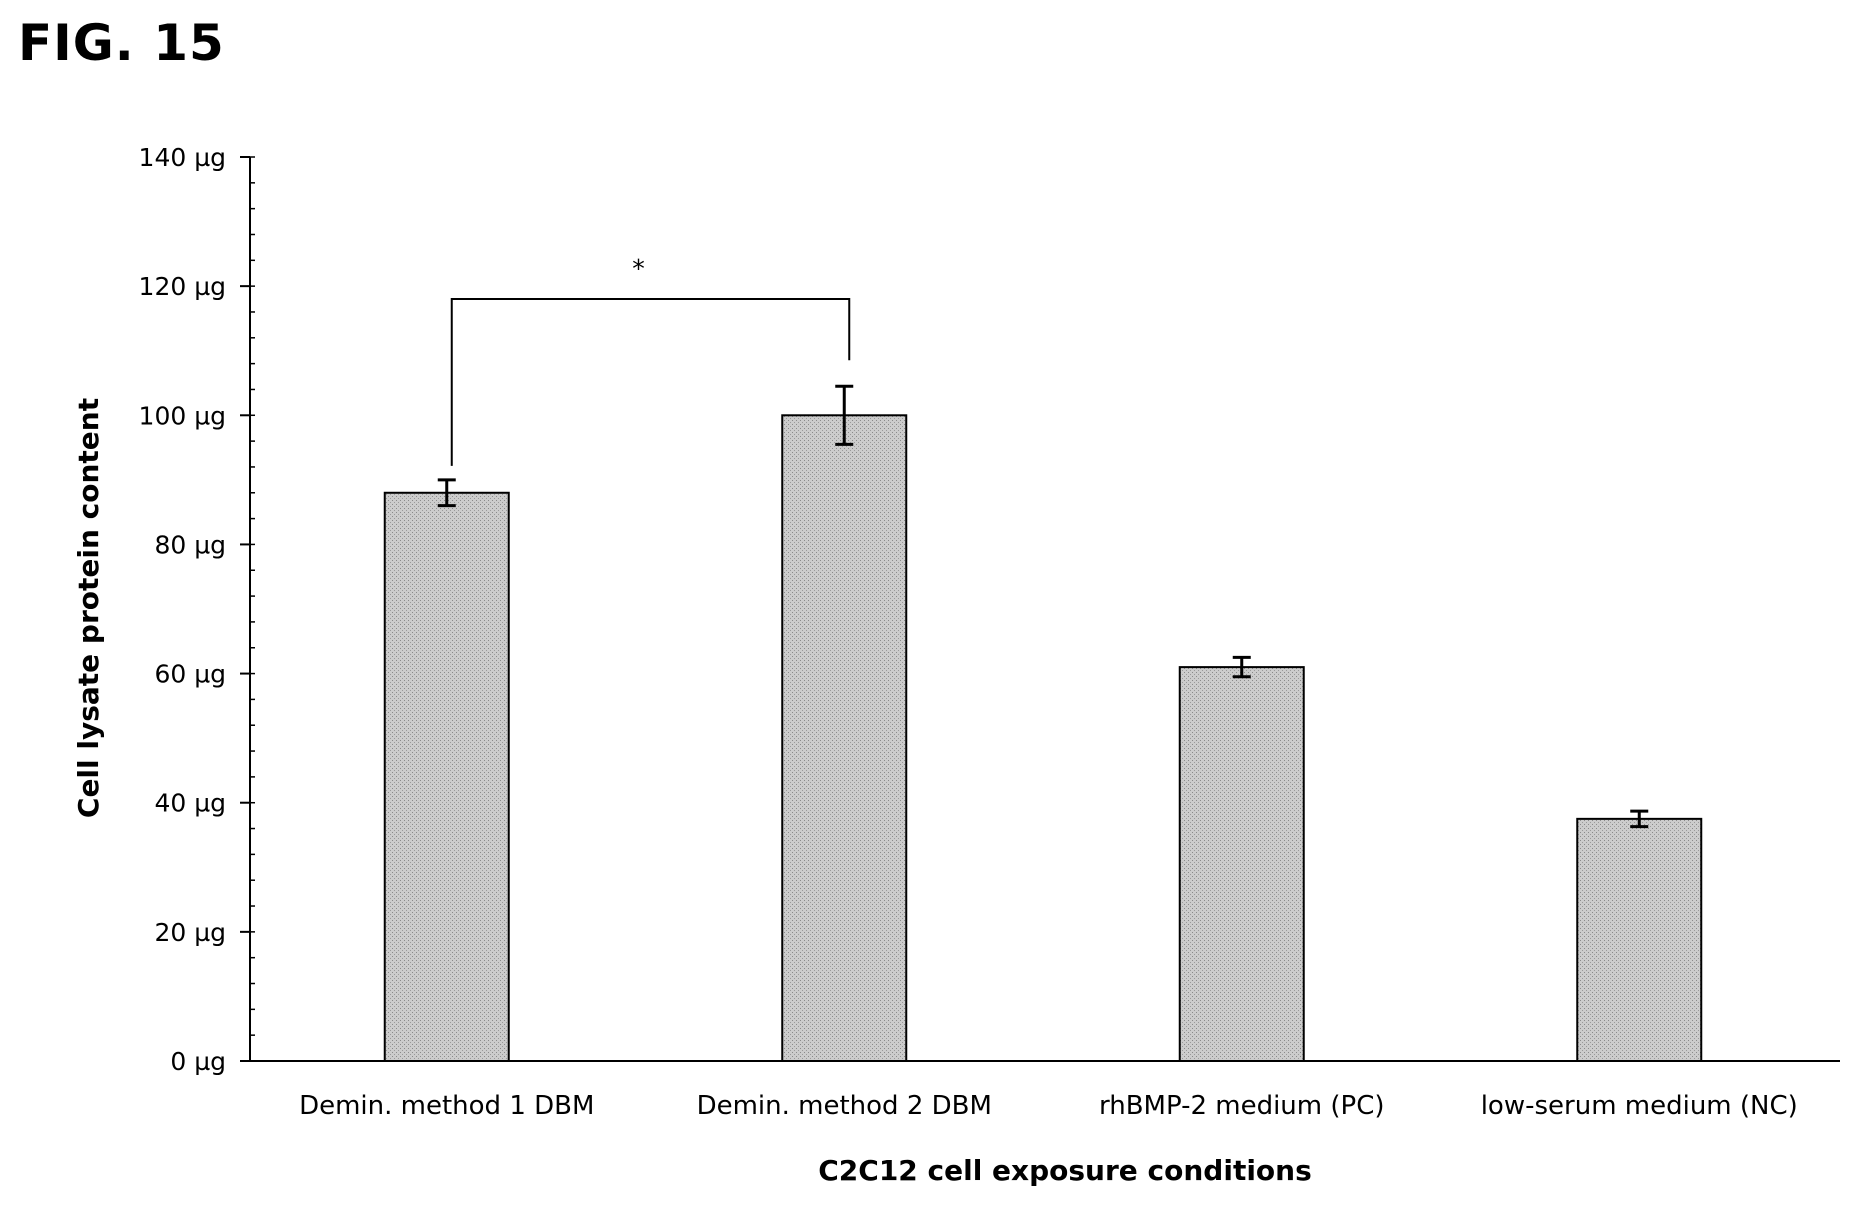 This screenshot has height=1207, width=1863. What do you see at coordinates (446, 1106) in the screenshot?
I see `x-category-label: Demin. method 1 DBM` at bounding box center [446, 1106].